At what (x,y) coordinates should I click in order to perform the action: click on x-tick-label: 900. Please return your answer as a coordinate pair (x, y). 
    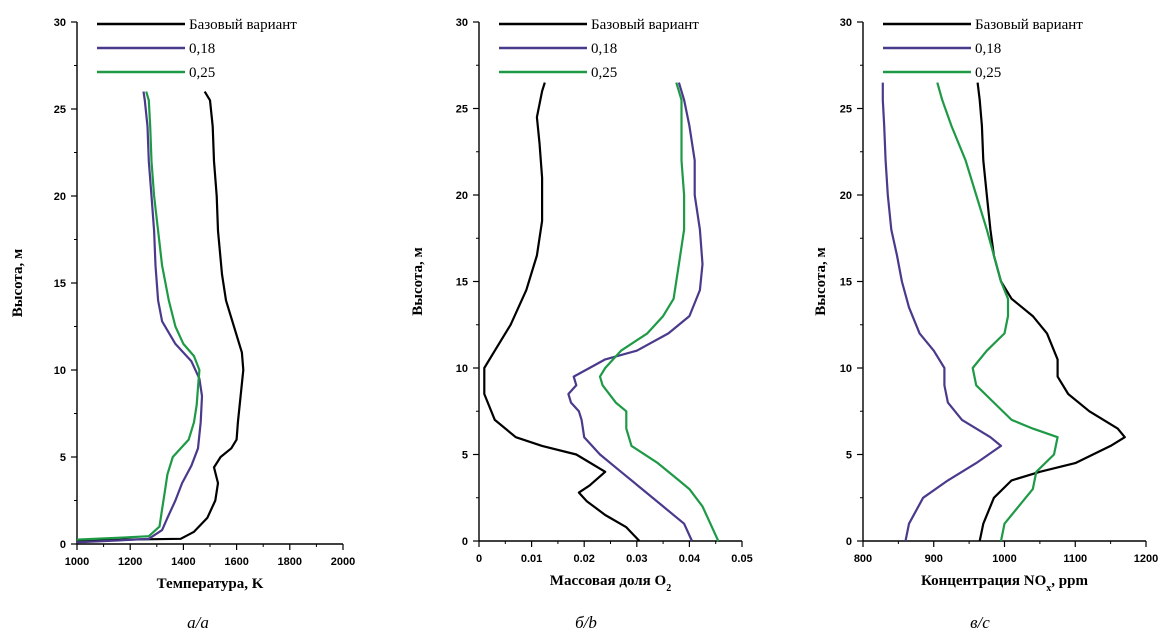
    Looking at the image, I should click on (934, 559).